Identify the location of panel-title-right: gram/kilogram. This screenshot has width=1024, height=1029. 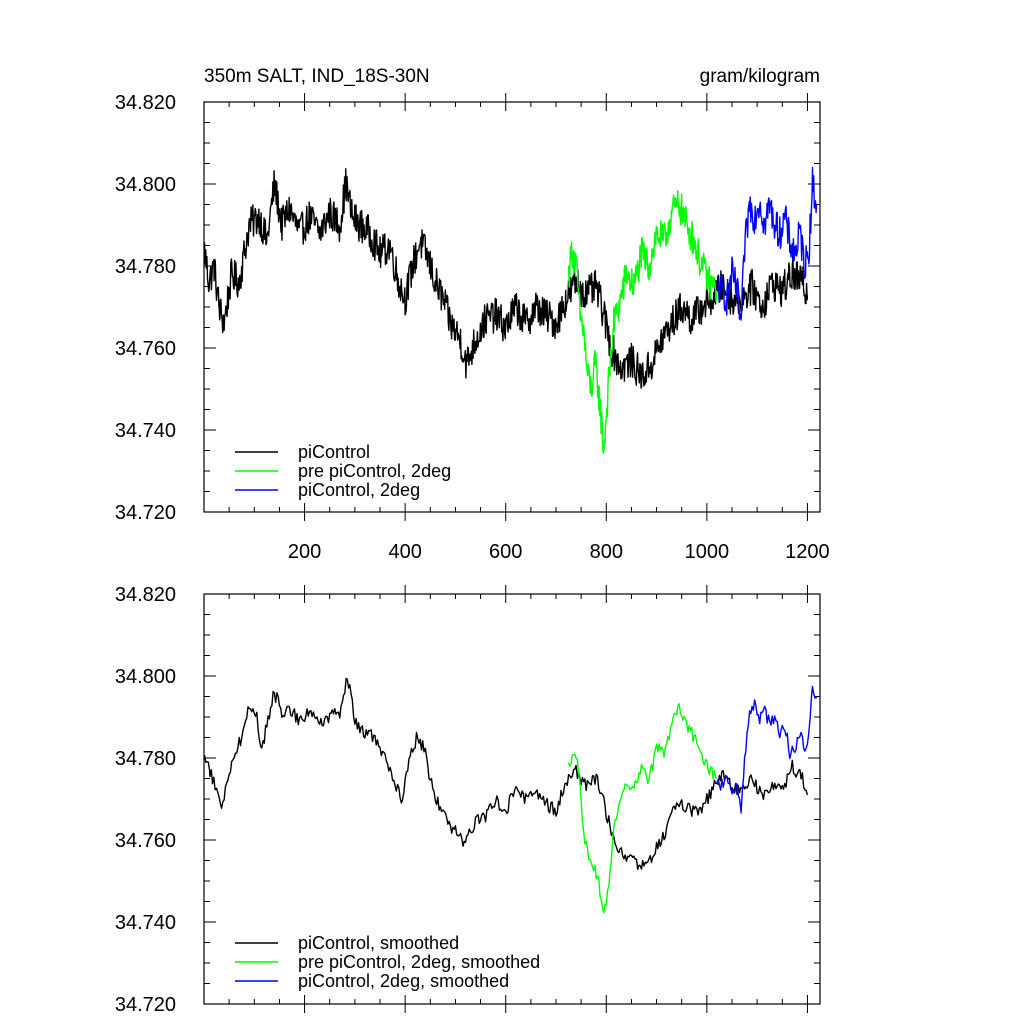
(760, 76).